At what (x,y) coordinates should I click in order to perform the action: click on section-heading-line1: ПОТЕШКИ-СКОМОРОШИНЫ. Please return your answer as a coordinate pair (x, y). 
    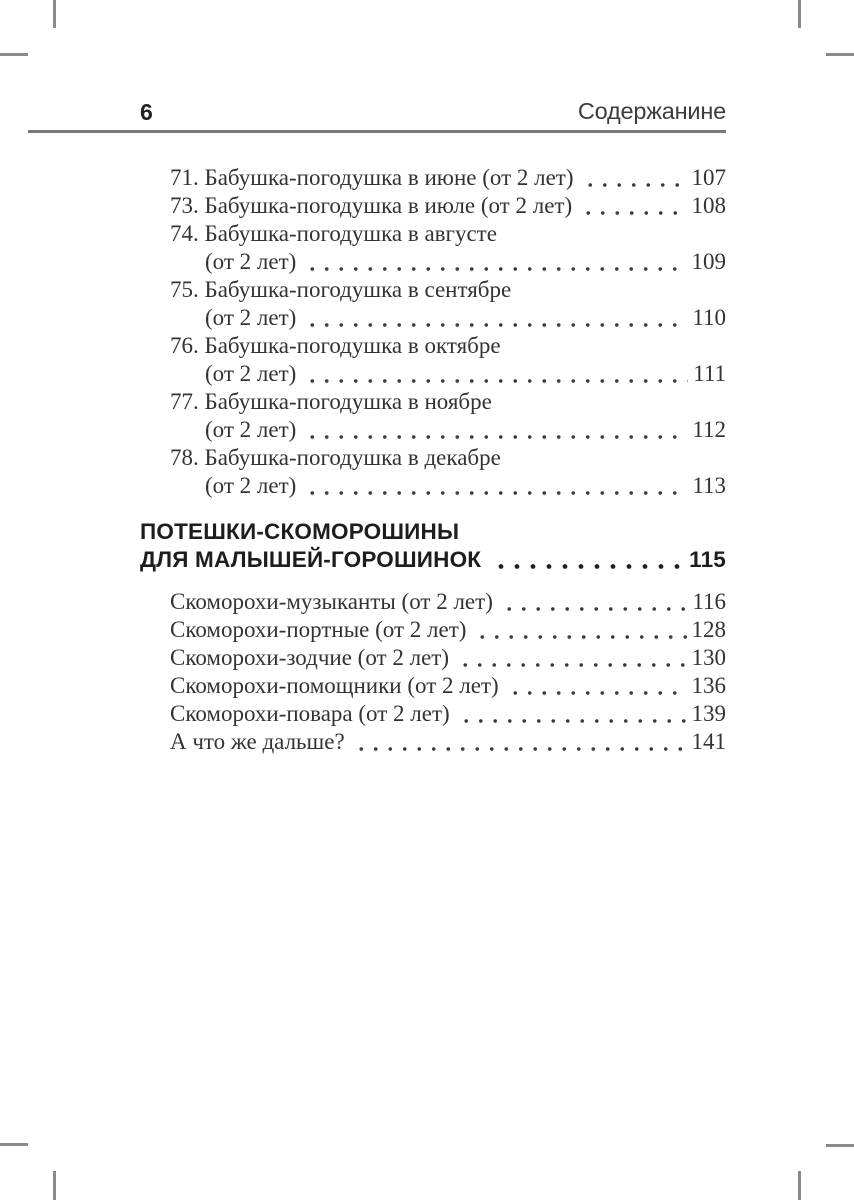
    Looking at the image, I should click on (300, 531).